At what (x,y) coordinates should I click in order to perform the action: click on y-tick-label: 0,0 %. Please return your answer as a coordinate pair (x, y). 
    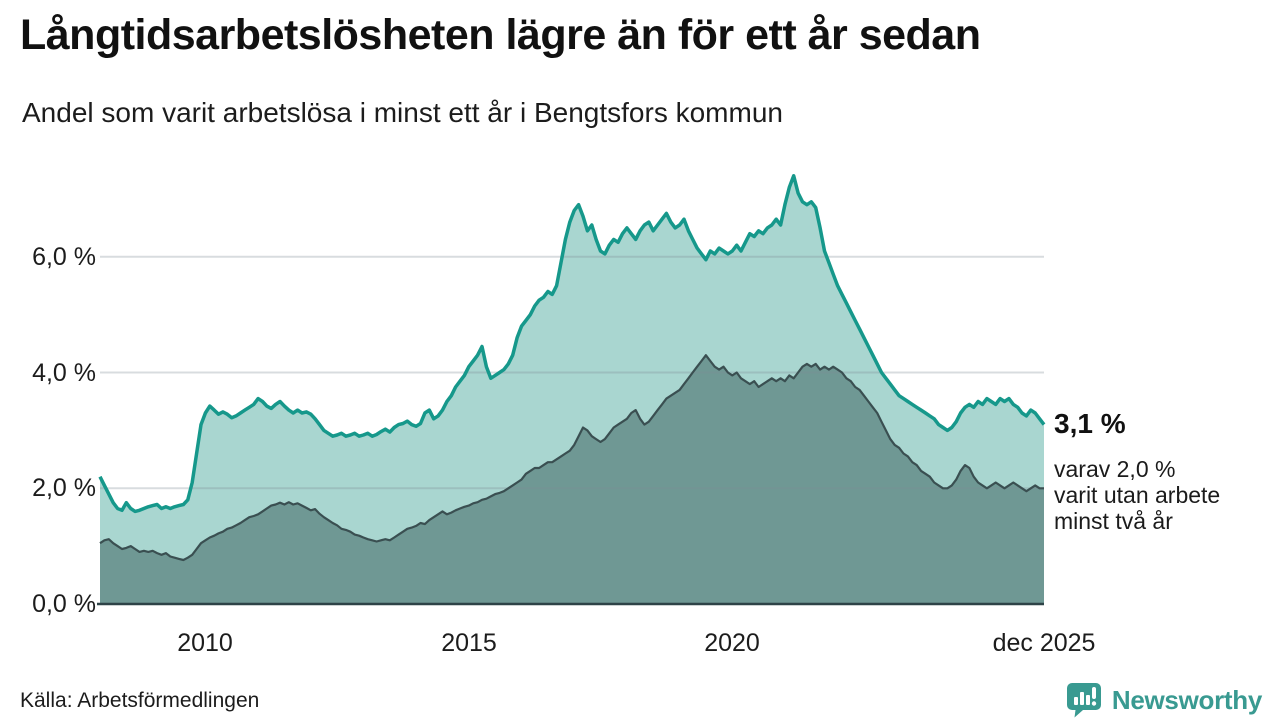
    Looking at the image, I should click on (64, 604).